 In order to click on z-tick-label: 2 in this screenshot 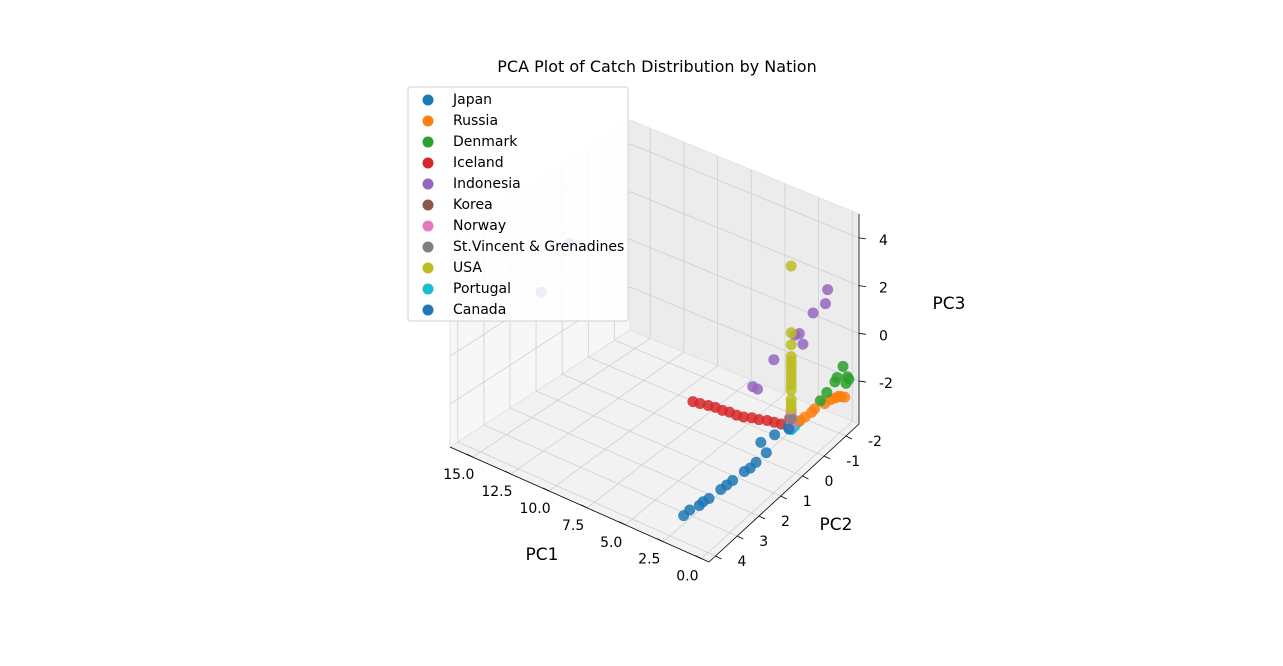, I will do `click(883, 289)`.